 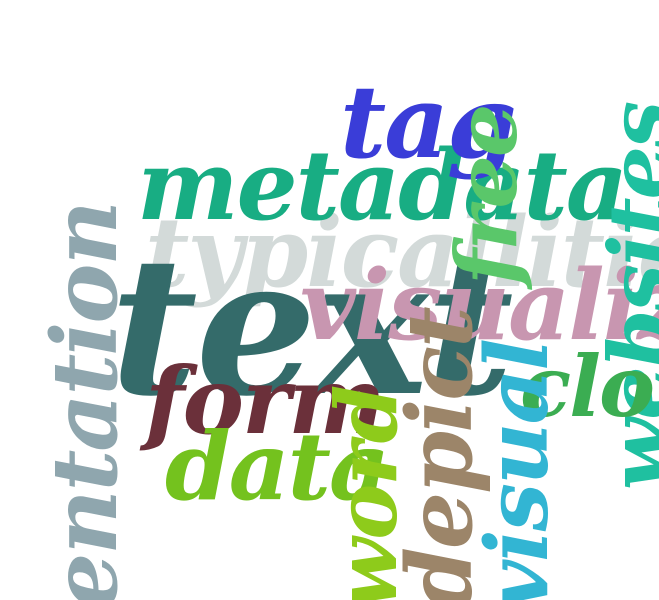 What do you see at coordinates (517, 470) in the screenshot?
I see `word-visual: visual` at bounding box center [517, 470].